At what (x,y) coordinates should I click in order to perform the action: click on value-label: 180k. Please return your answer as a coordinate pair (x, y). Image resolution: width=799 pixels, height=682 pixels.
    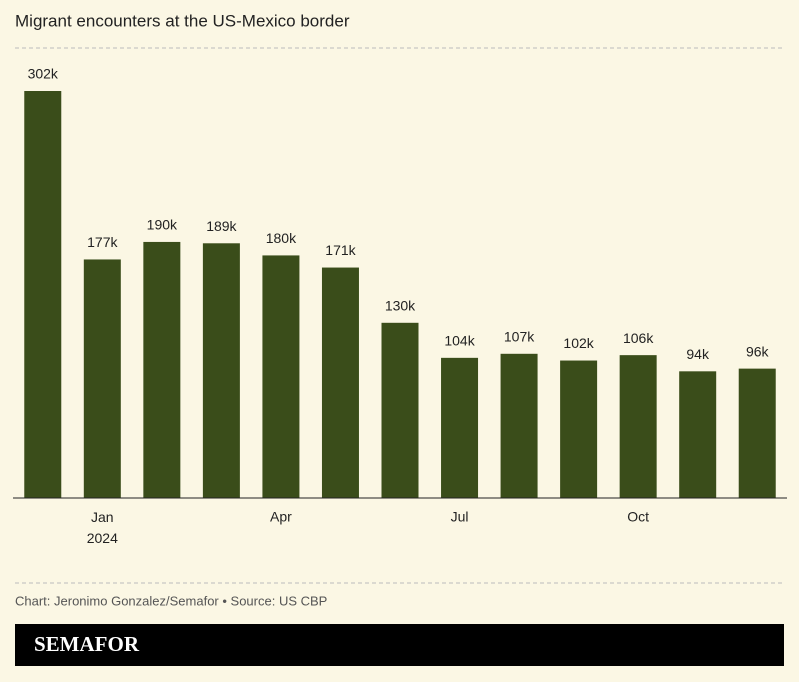
    Looking at the image, I should click on (281, 238).